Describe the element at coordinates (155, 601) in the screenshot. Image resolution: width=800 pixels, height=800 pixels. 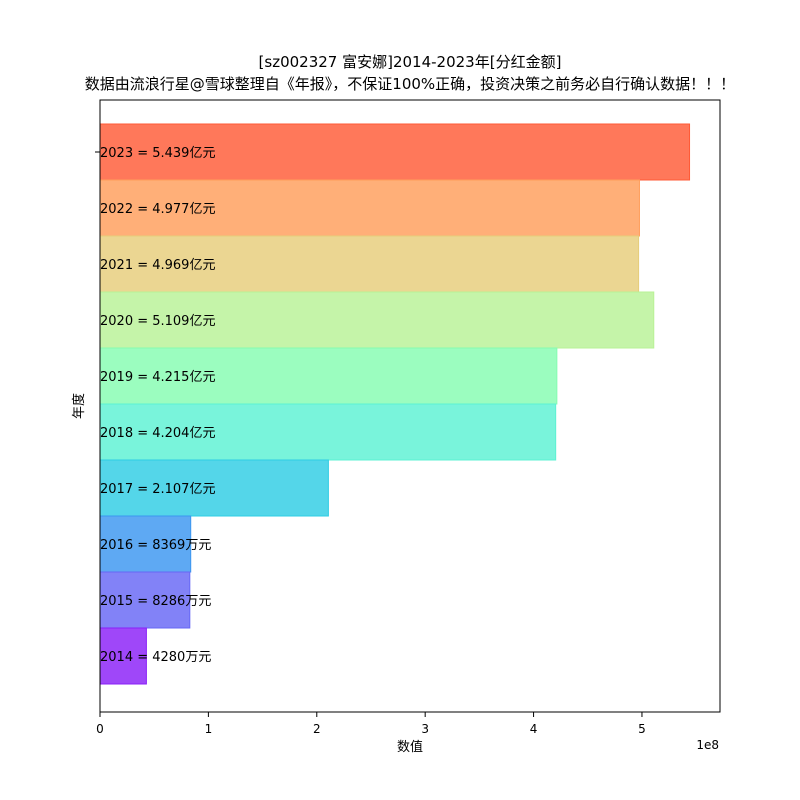
I see `bar-label-2015: 2015 = 8286万元` at that location.